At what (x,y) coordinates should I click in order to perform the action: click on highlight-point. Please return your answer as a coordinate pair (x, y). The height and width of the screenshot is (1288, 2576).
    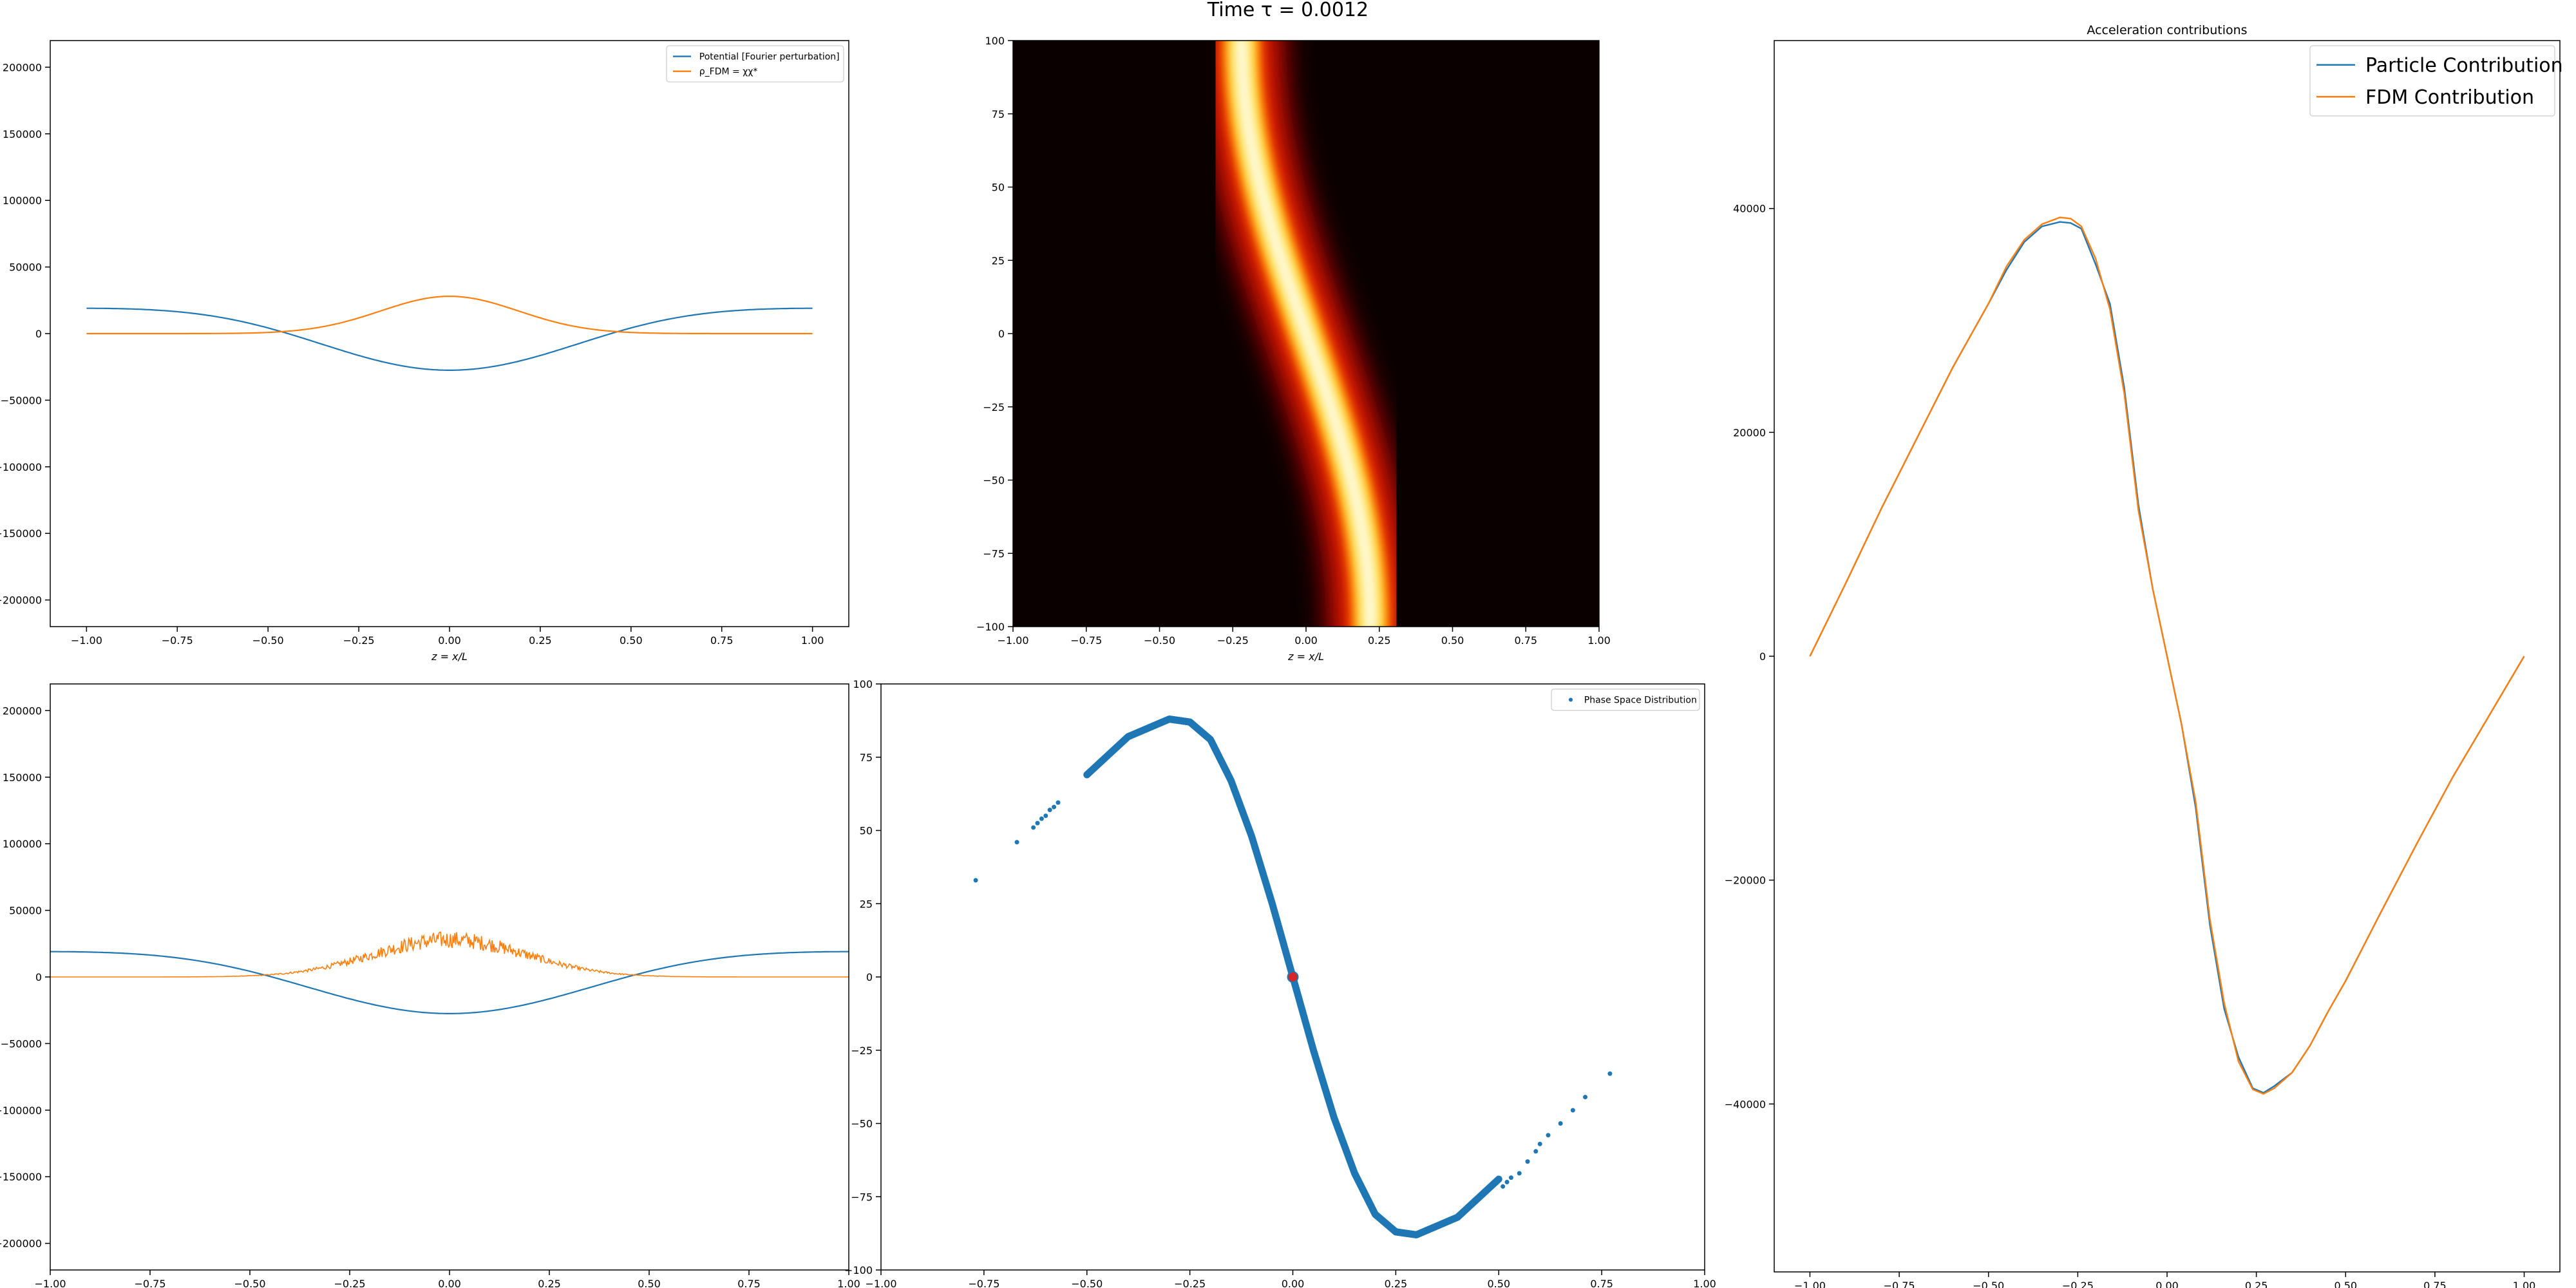
    Looking at the image, I should click on (1293, 977).